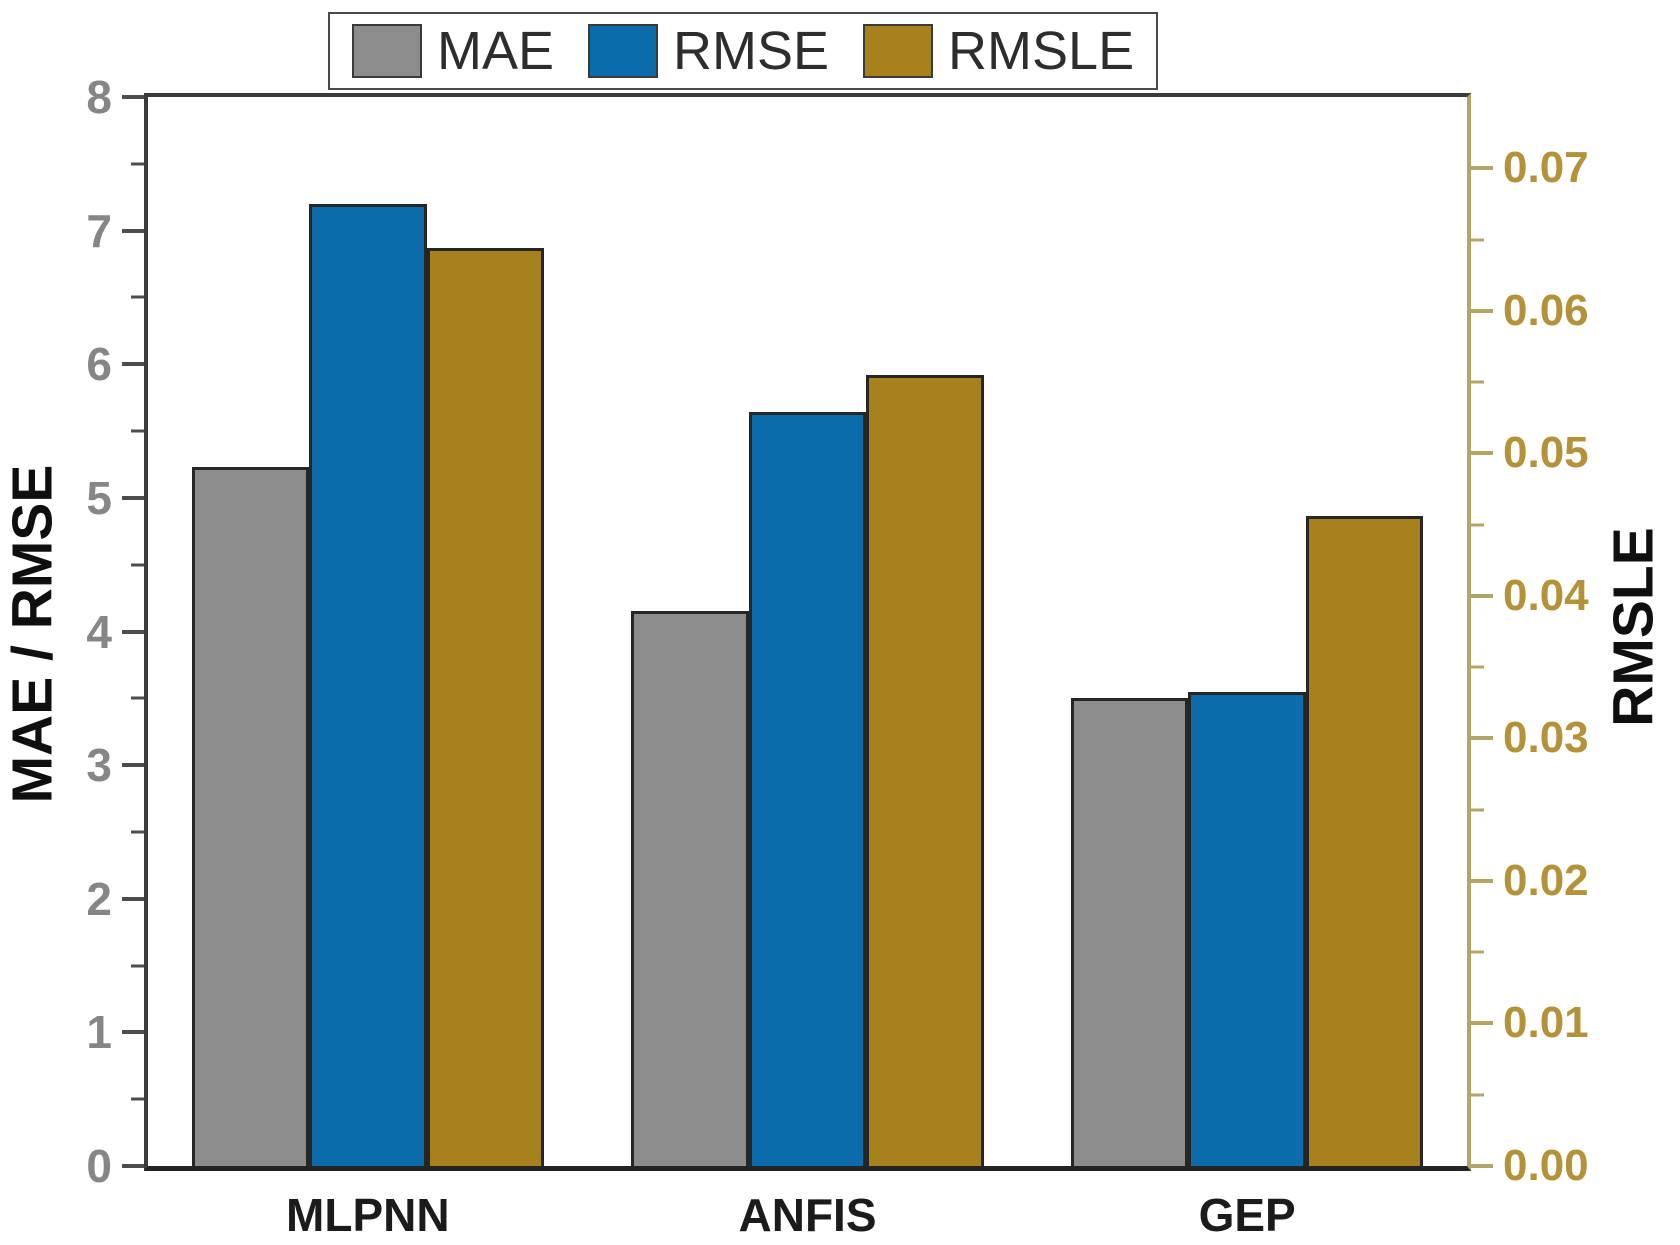  I want to click on right-axis-tick-label: 0.07, so click(1546, 168).